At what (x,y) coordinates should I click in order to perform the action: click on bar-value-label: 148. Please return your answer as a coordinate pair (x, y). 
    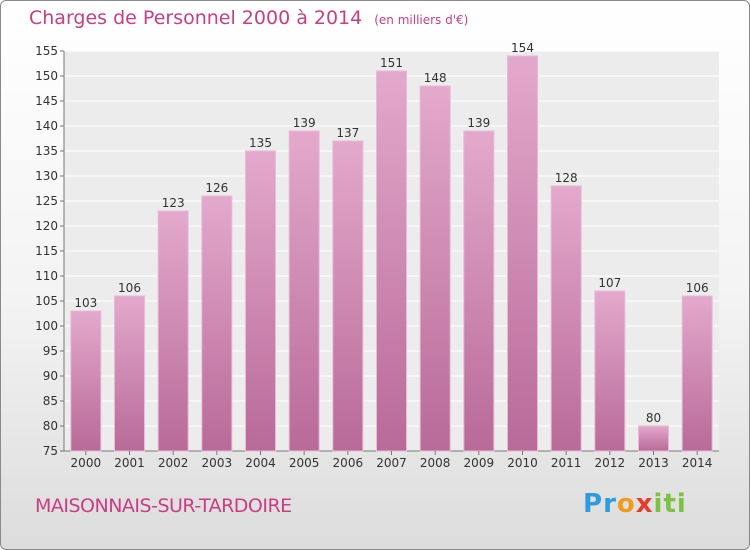
    Looking at the image, I should click on (435, 78).